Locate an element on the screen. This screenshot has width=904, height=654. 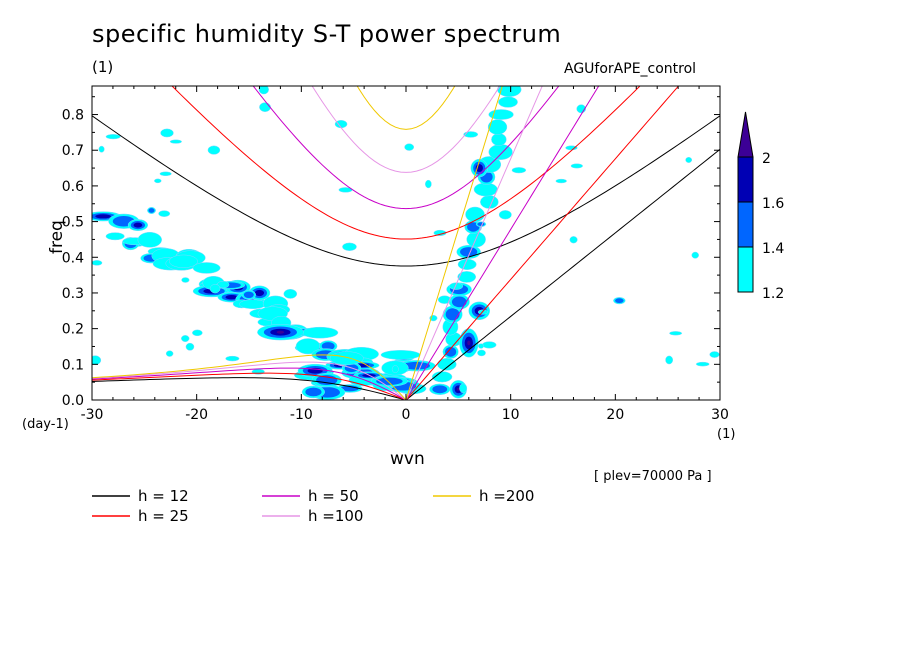
x-axis-label: wvn is located at coordinates (407, 459).